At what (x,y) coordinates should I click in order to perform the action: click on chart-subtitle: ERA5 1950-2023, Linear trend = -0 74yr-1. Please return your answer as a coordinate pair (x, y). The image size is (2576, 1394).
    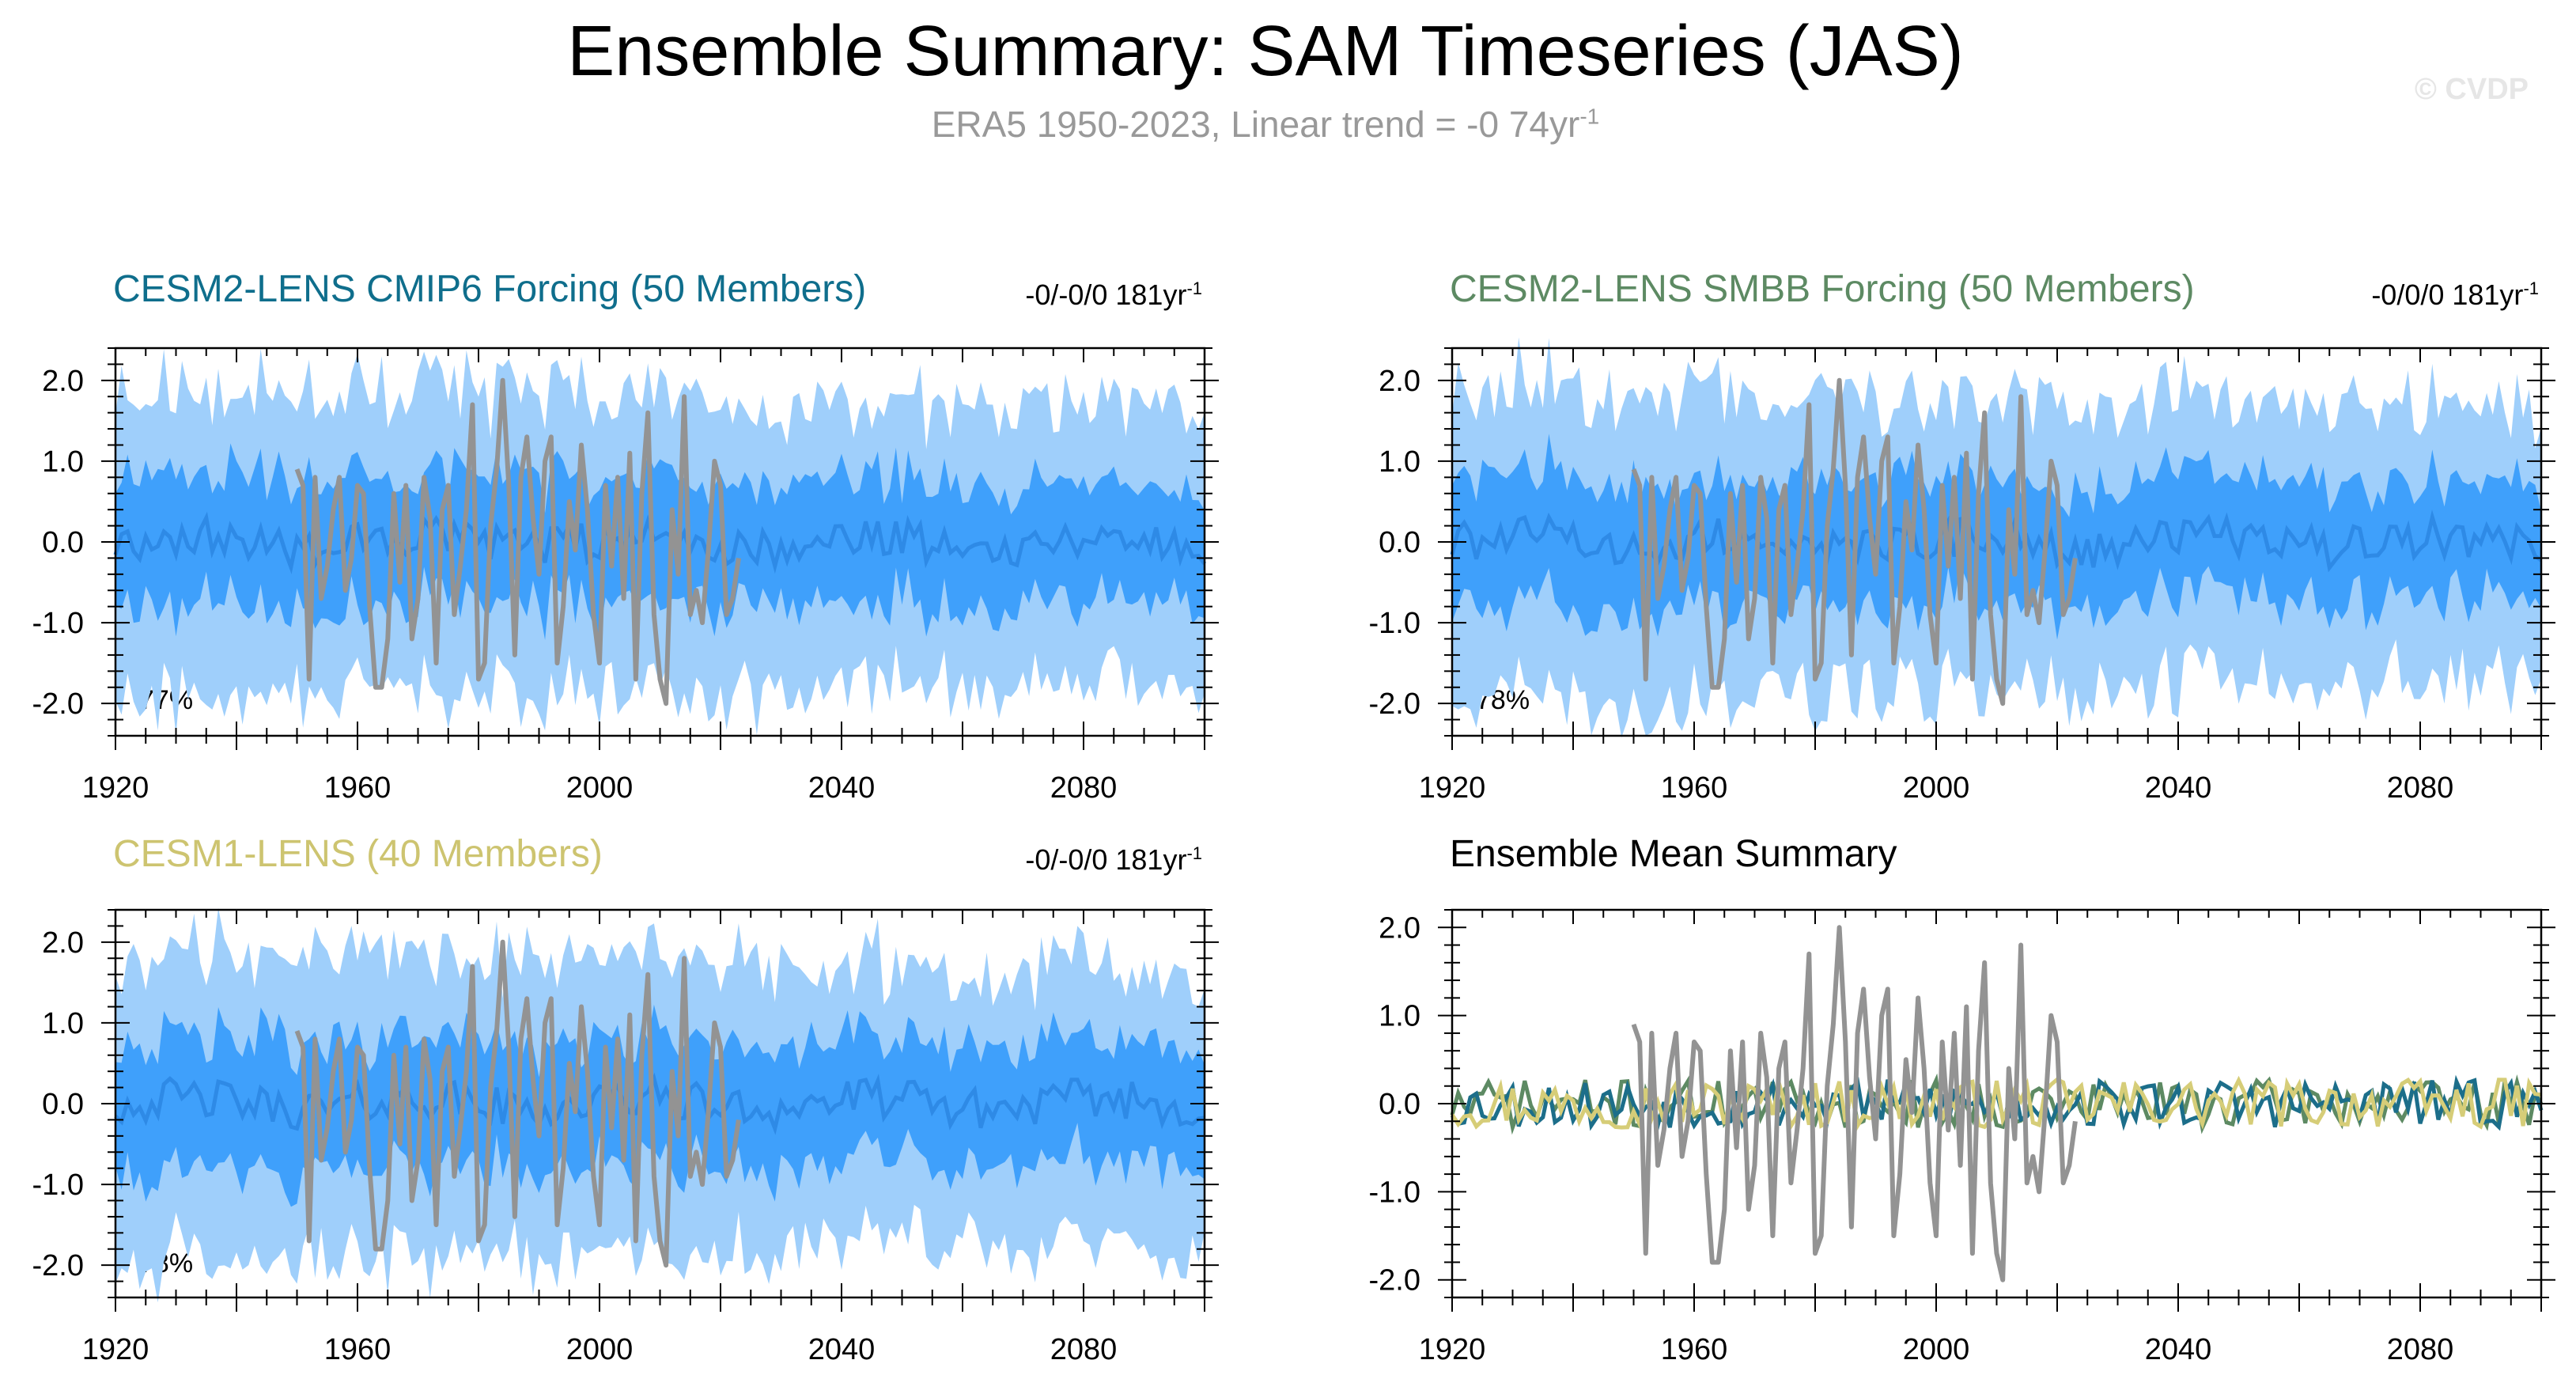
    Looking at the image, I should click on (1265, 124).